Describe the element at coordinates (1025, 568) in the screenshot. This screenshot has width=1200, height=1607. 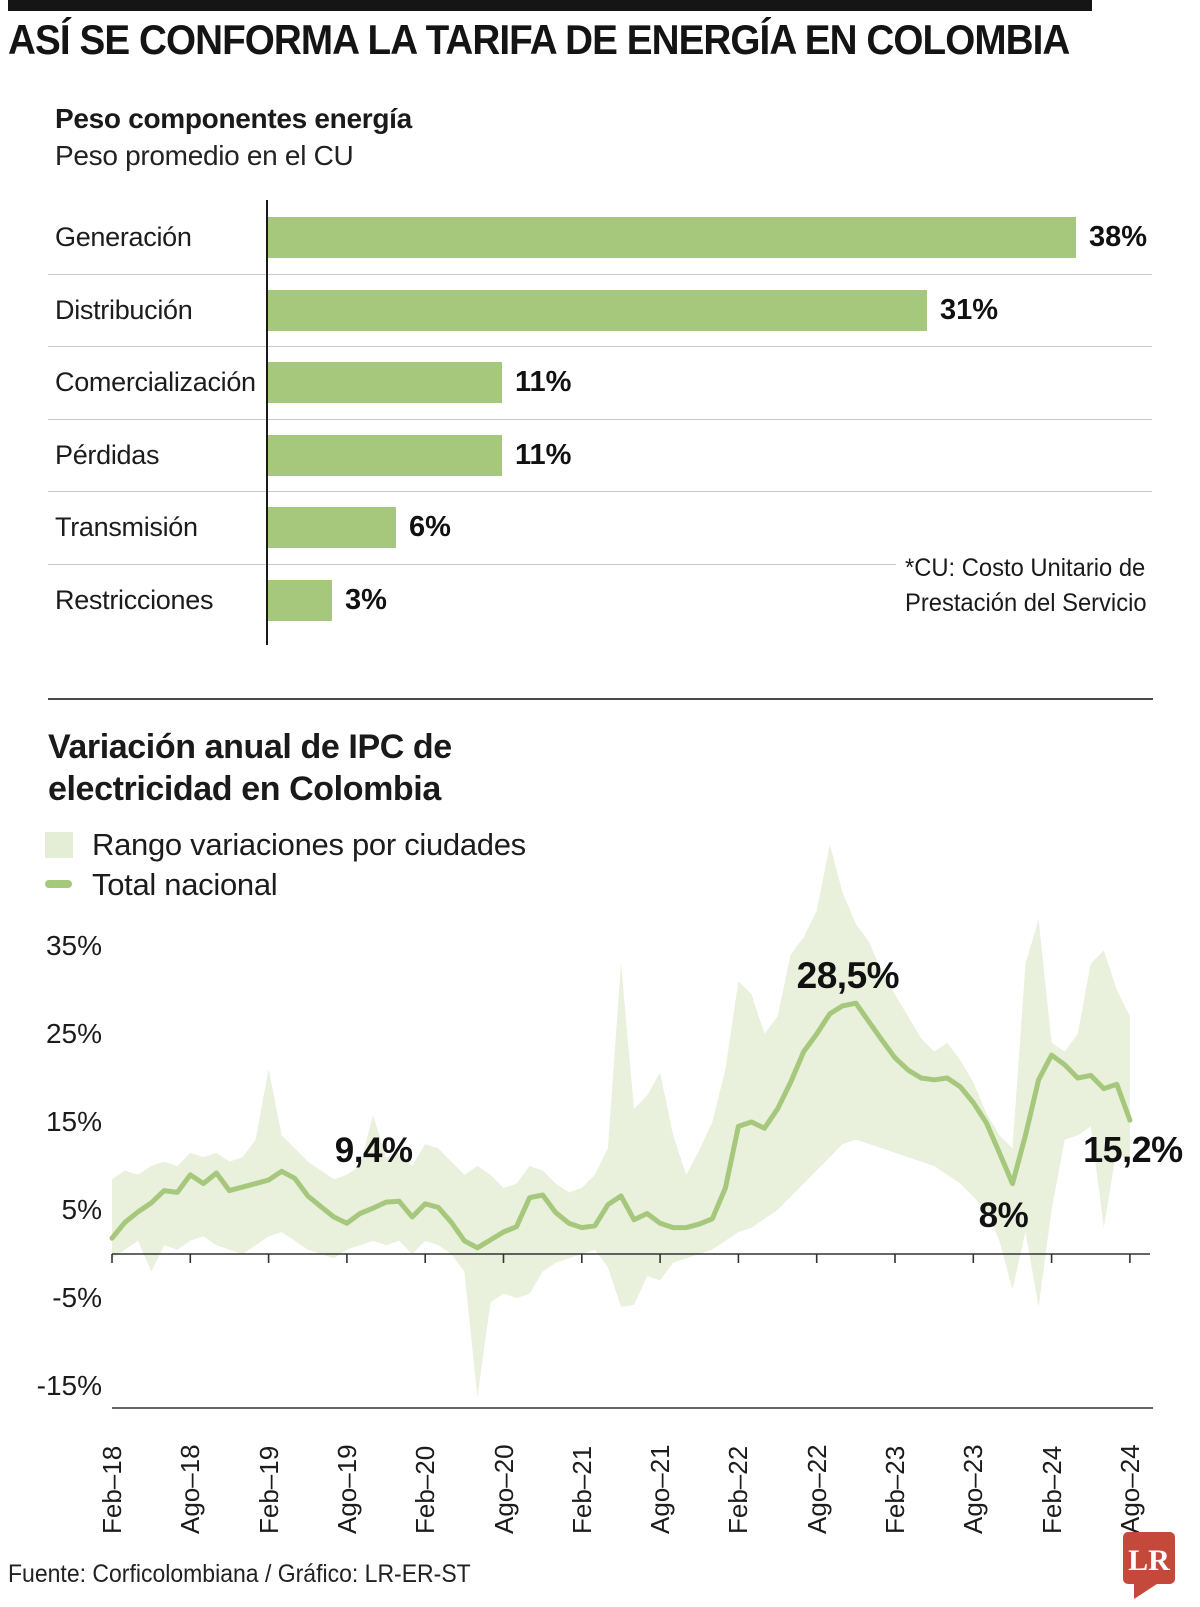
I see `cu-footnote-line1: *CU: Costo Unitario de` at that location.